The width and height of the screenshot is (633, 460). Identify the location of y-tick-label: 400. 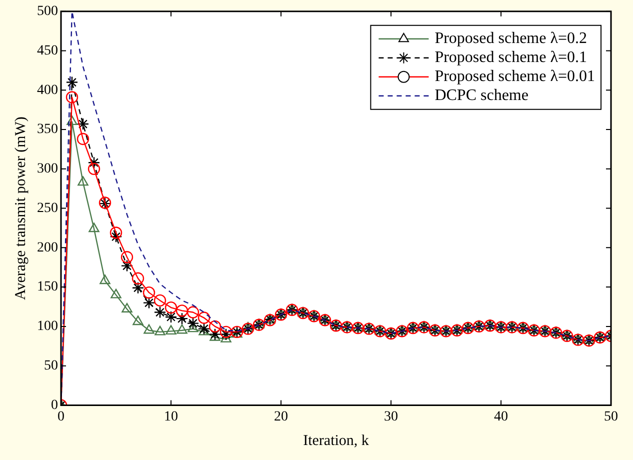
(47, 90).